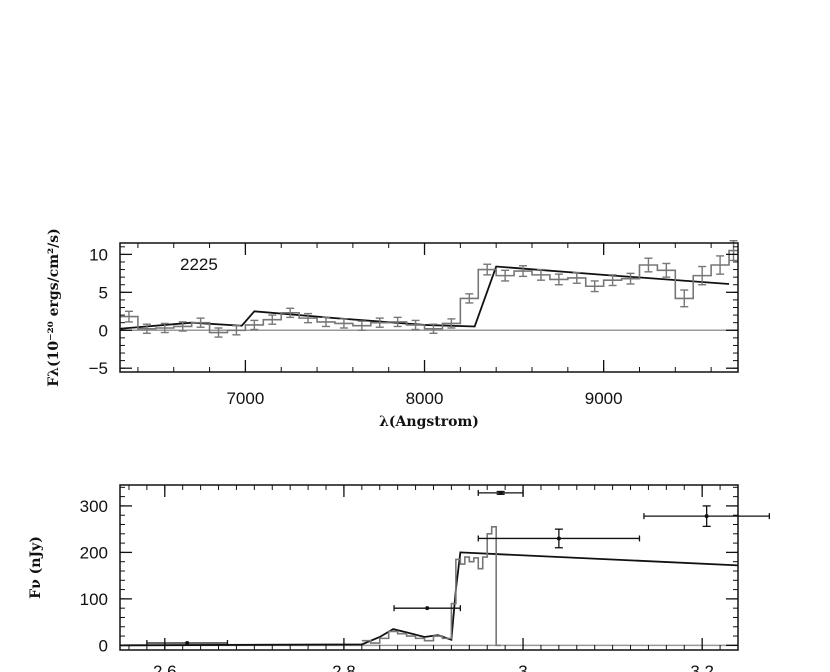  Describe the element at coordinates (98, 368) in the screenshot. I see `y-tick-label: −5` at that location.